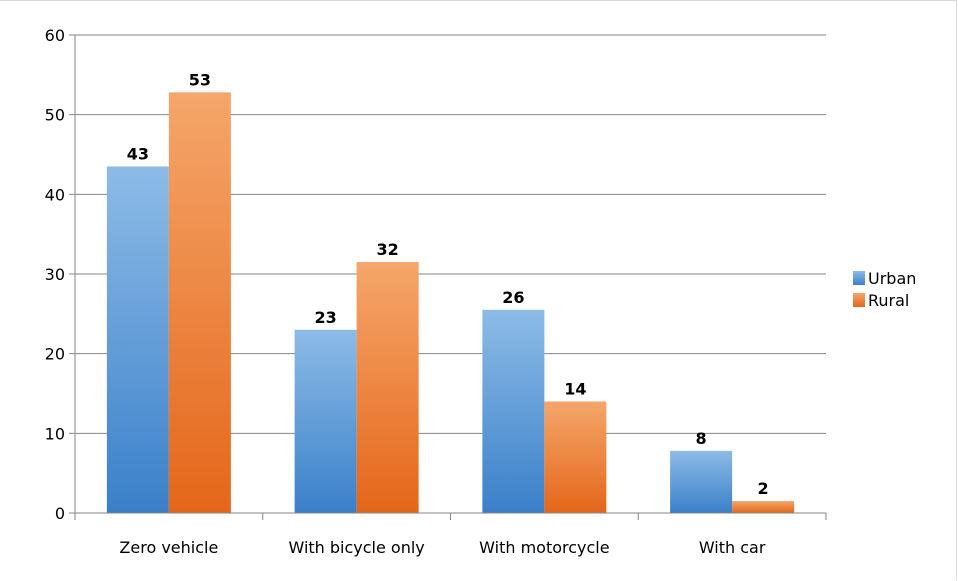 The image size is (958, 581). What do you see at coordinates (55, 274) in the screenshot?
I see `y-tick-label-30: 30` at bounding box center [55, 274].